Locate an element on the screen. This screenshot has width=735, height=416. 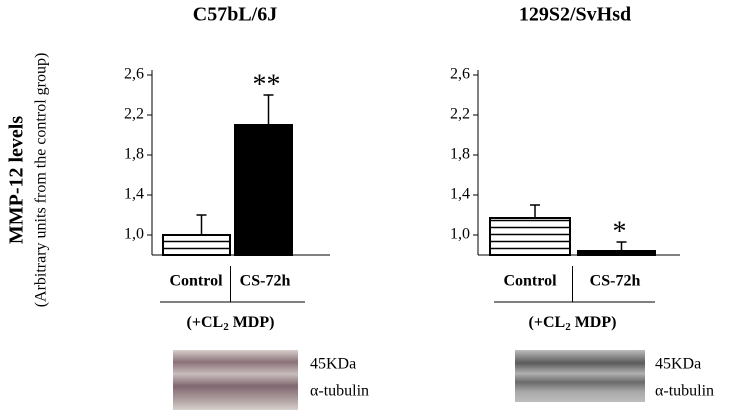
significance-label: * is located at coordinates (620, 231).